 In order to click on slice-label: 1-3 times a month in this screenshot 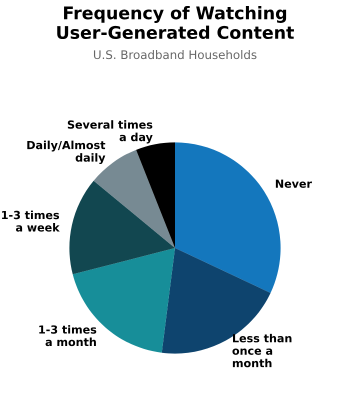, I will do `click(67, 335)`.